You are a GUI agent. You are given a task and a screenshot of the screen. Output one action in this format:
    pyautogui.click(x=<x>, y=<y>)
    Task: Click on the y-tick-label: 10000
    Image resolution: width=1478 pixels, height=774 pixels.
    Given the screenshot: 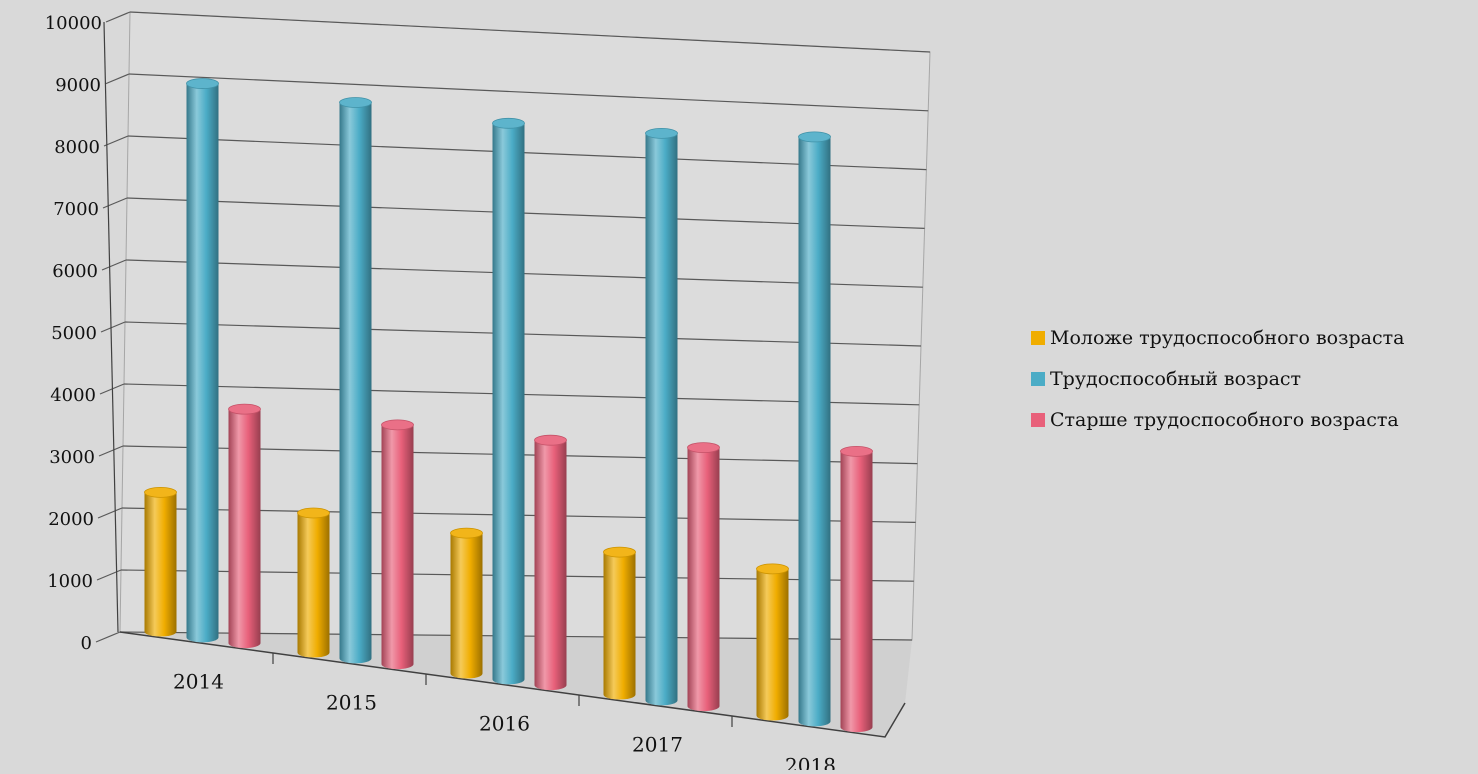 What is the action you would take?
    pyautogui.click(x=73, y=23)
    